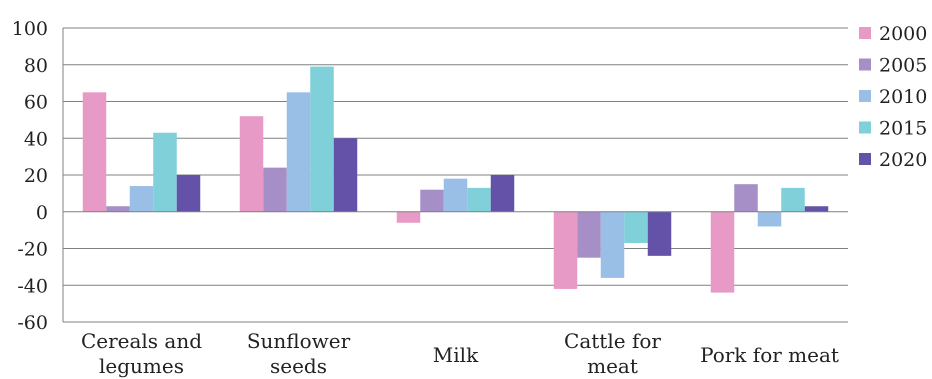 The width and height of the screenshot is (932, 379). I want to click on legend-swatch-2010, so click(865, 96).